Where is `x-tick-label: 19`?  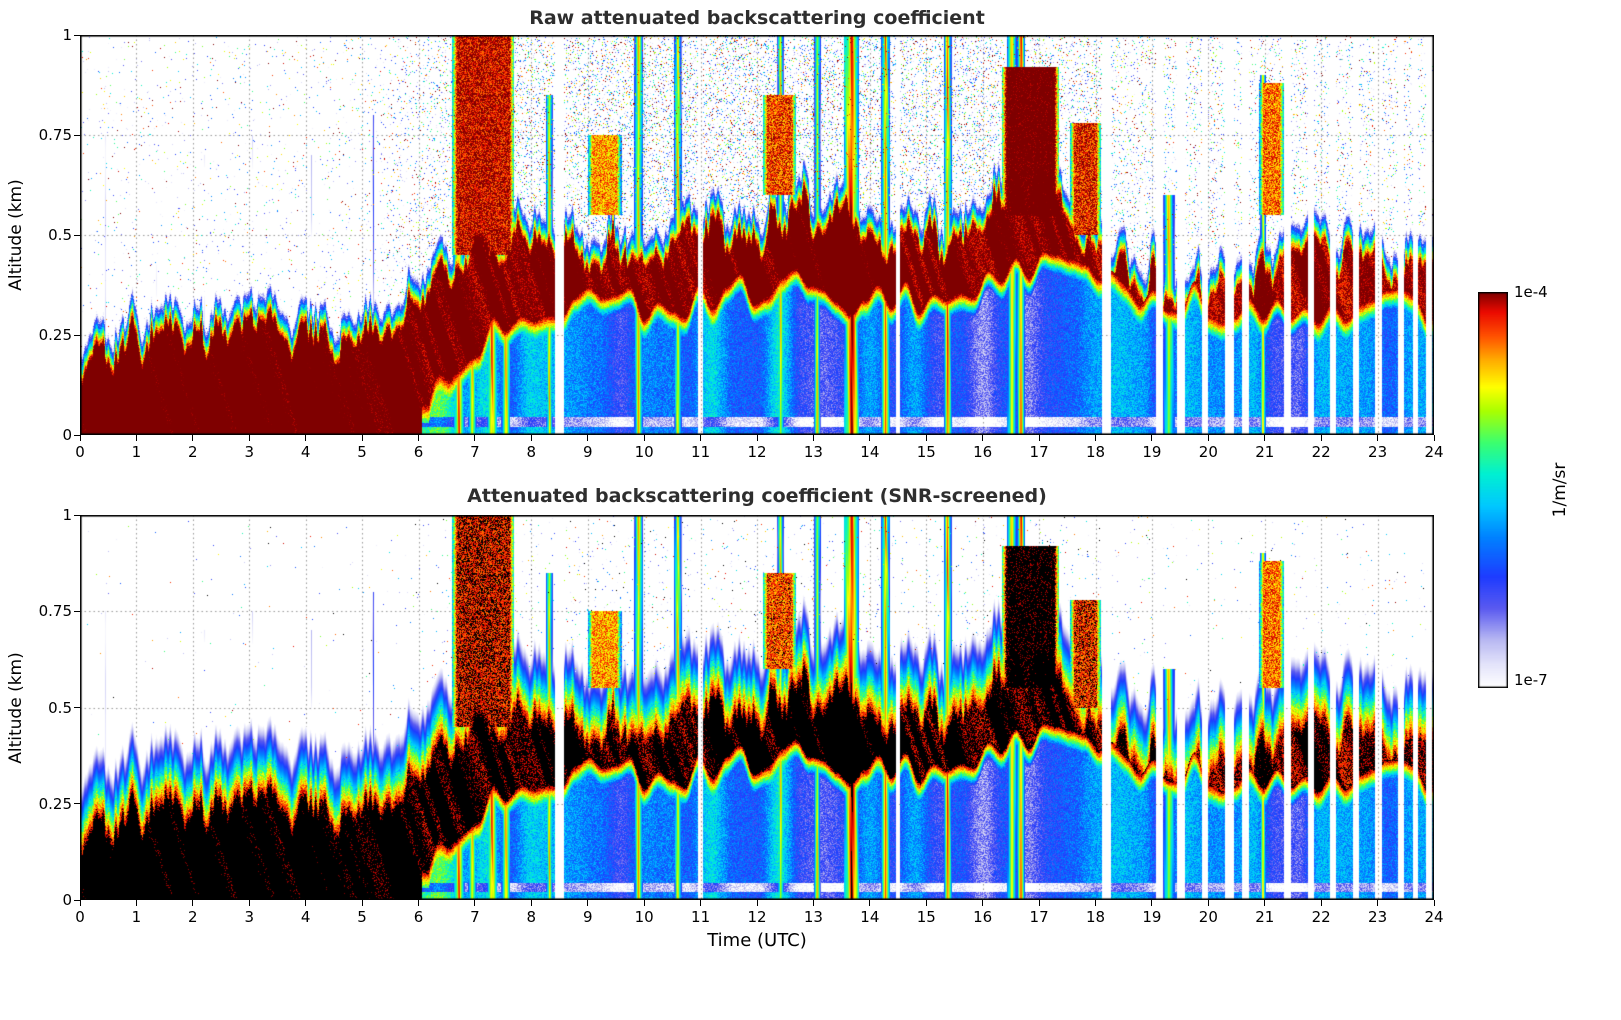 x-tick-label: 19 is located at coordinates (1152, 452).